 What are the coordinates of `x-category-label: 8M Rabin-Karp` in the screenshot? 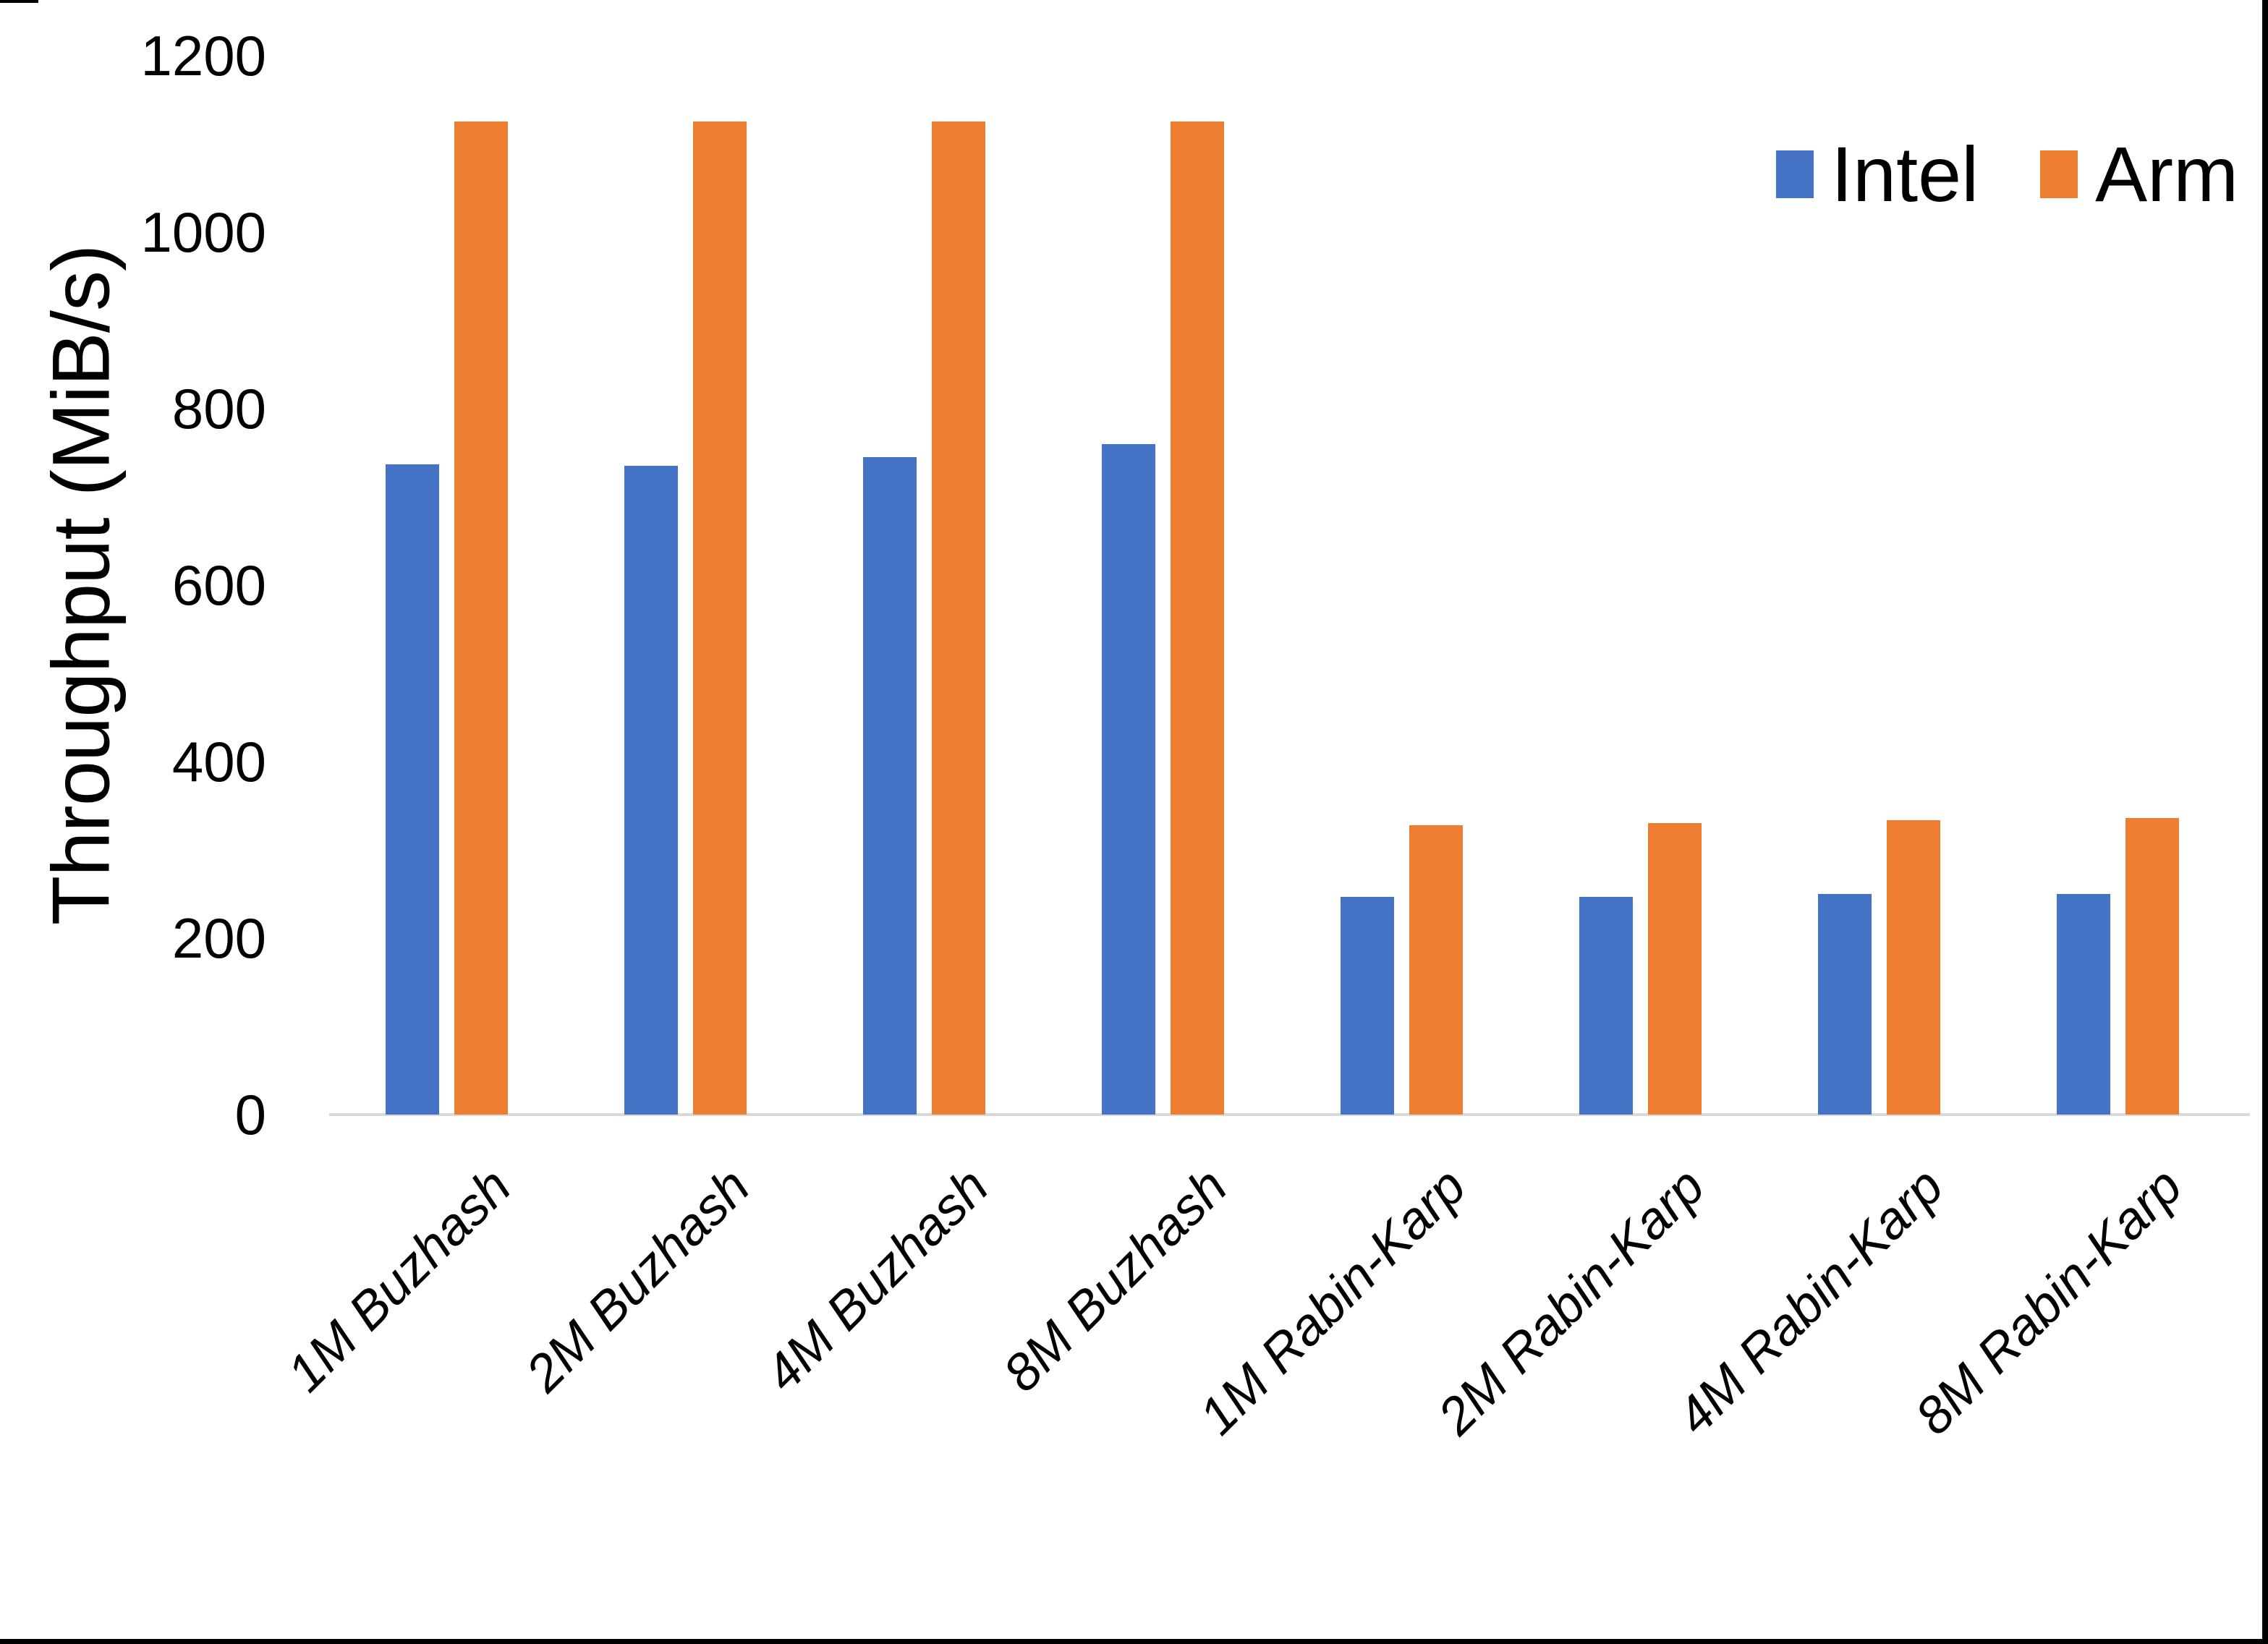 It's located at (2048, 1301).